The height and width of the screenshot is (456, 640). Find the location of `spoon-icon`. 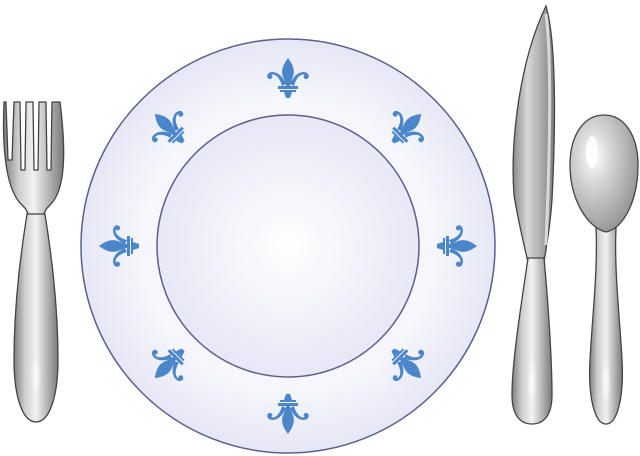

spoon-icon is located at coordinates (604, 269).